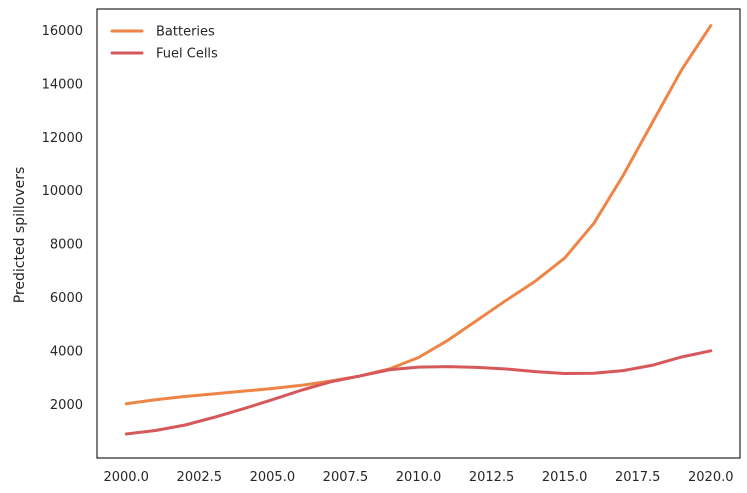 This screenshot has width=747, height=493. I want to click on x-tick-label: 2010.0, so click(419, 477).